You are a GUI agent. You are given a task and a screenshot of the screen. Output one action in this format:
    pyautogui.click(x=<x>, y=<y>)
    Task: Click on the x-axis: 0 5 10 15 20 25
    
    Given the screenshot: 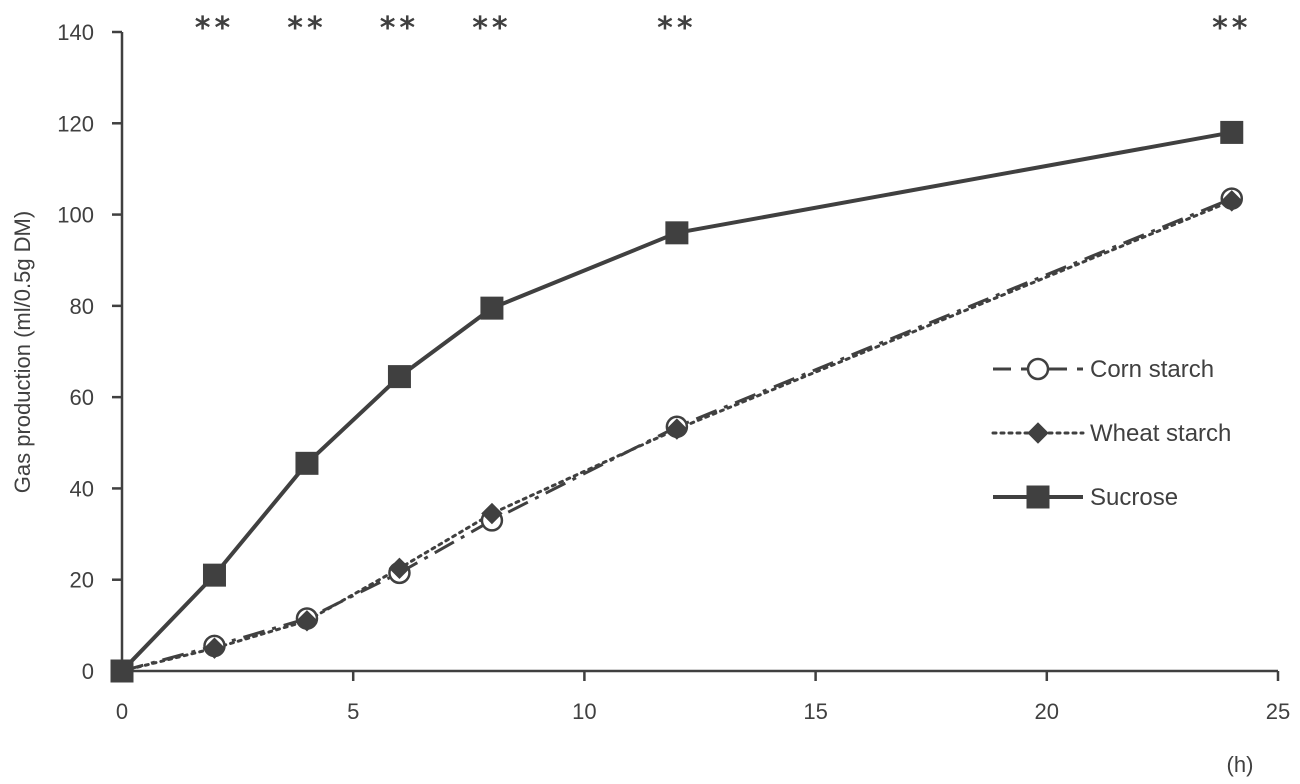 What is the action you would take?
    pyautogui.click(x=703, y=696)
    